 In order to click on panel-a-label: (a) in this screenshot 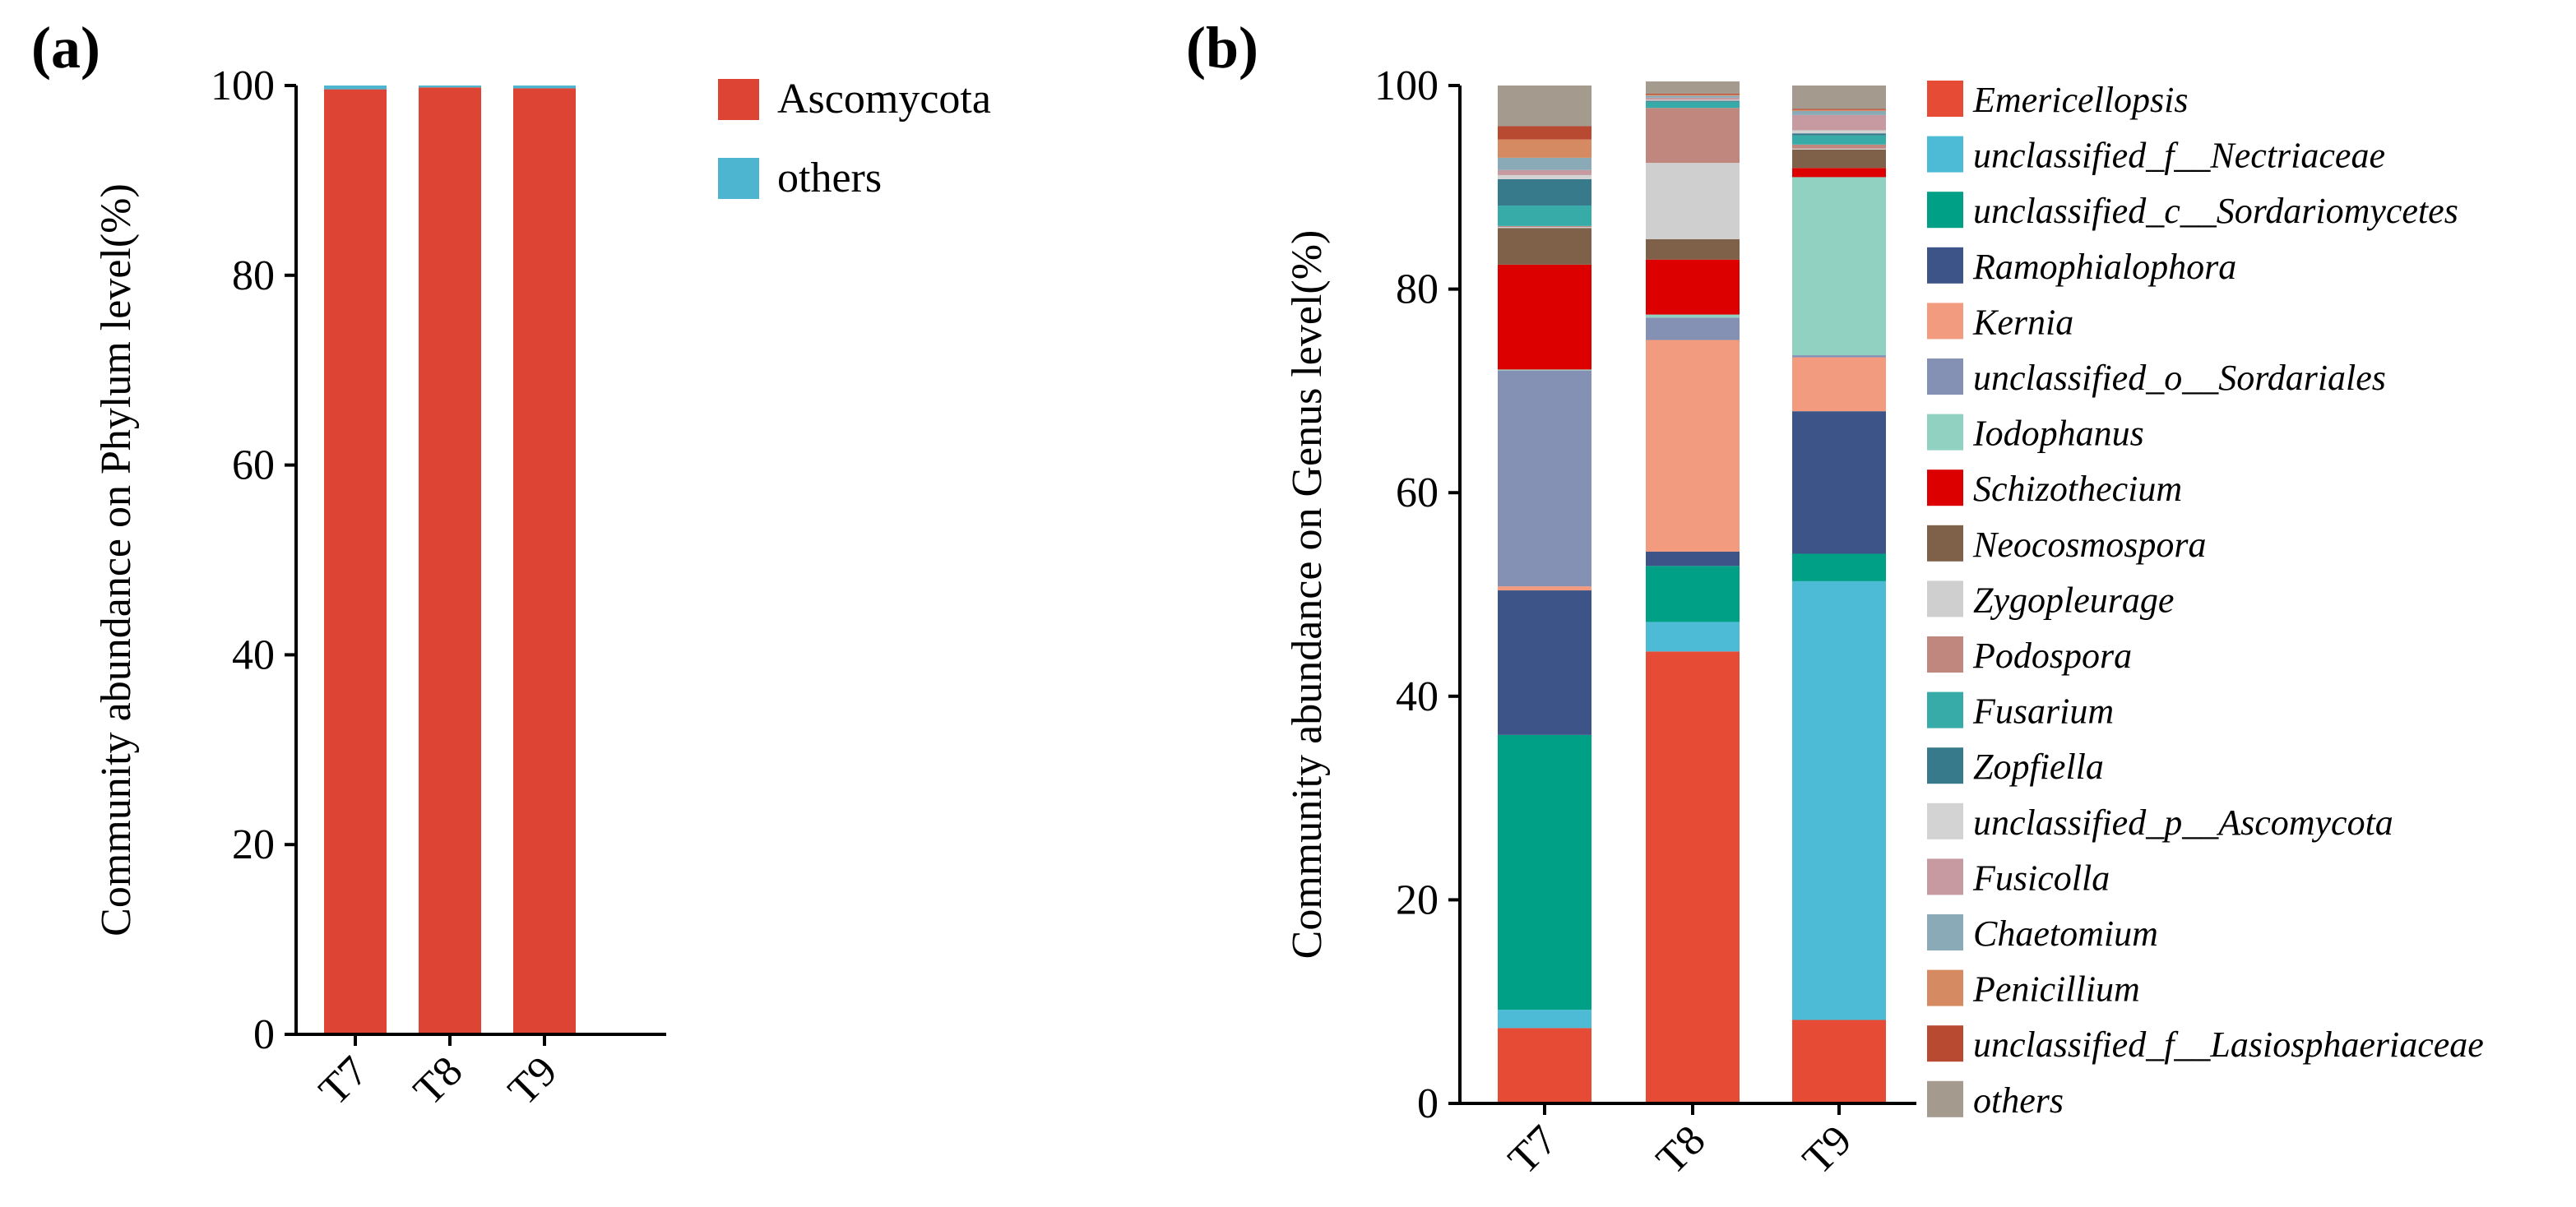, I will do `click(65, 48)`.